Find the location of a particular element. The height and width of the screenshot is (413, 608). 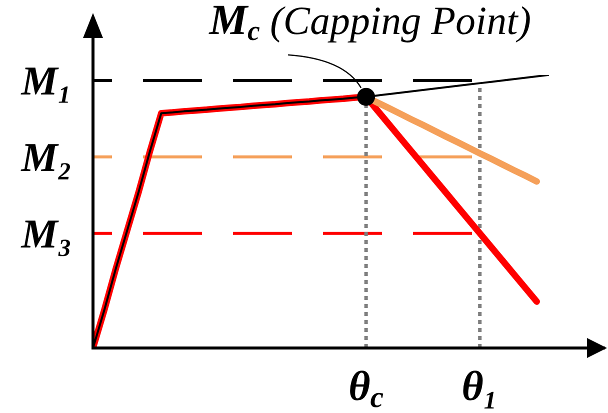

x-tick-label: θ₁ is located at coordinates (480, 387).